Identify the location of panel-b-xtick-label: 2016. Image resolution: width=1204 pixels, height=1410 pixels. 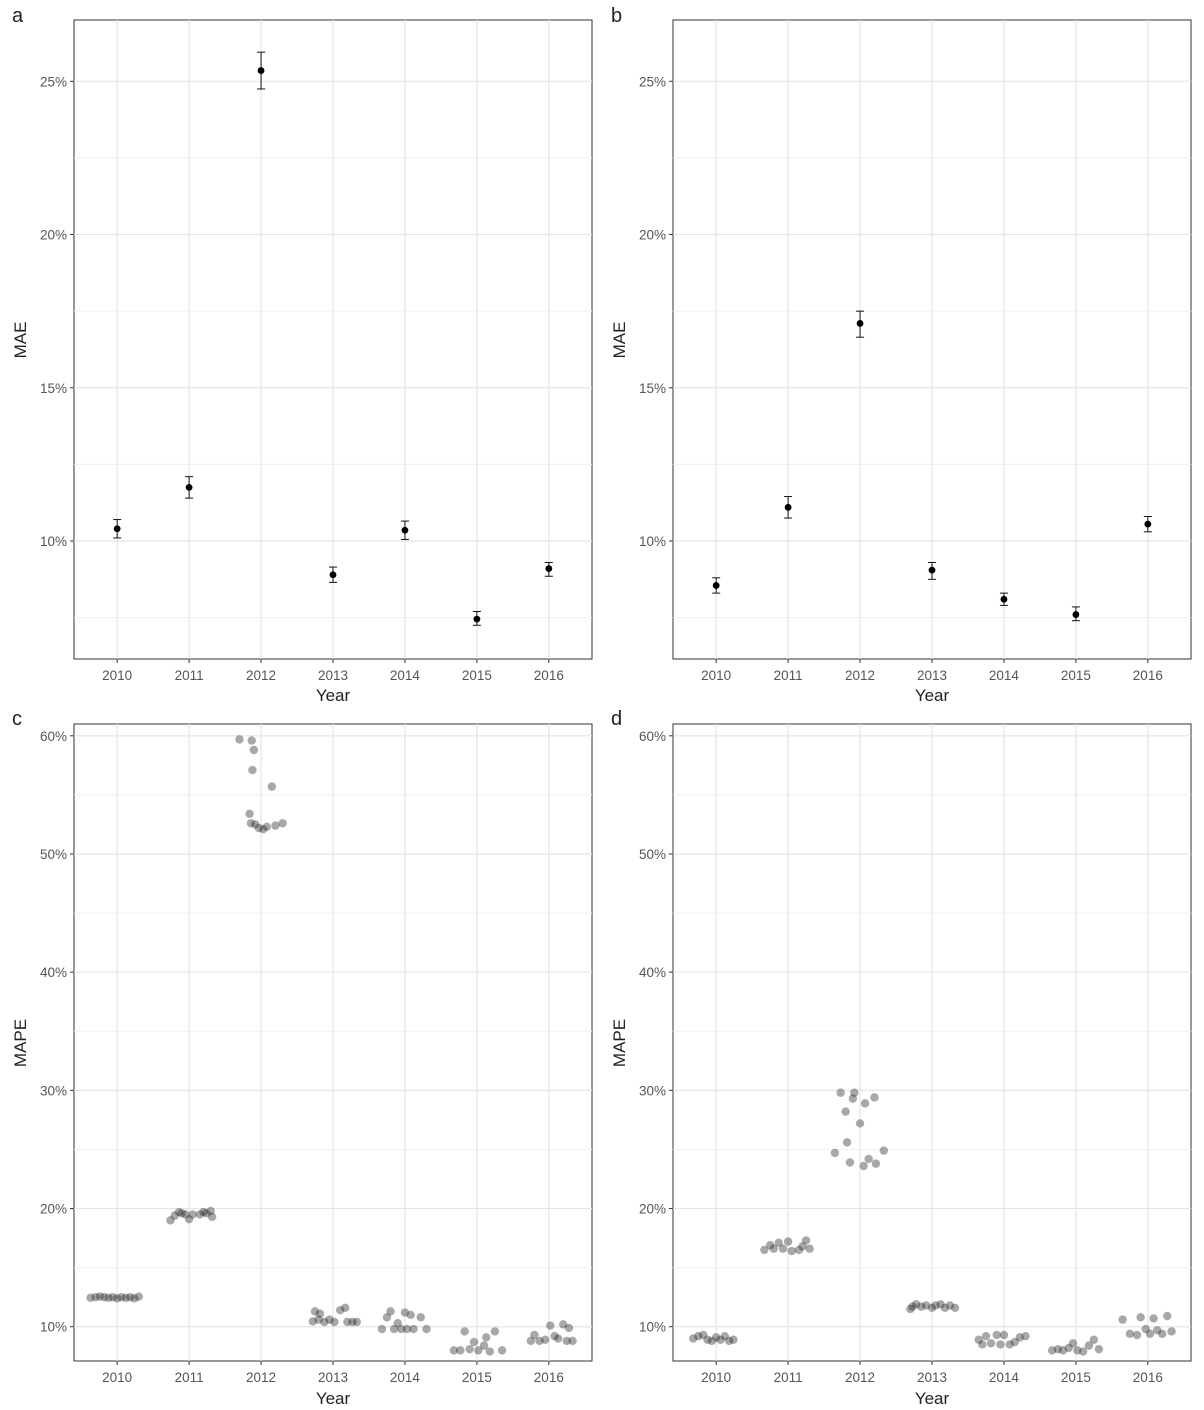
(1148, 675).